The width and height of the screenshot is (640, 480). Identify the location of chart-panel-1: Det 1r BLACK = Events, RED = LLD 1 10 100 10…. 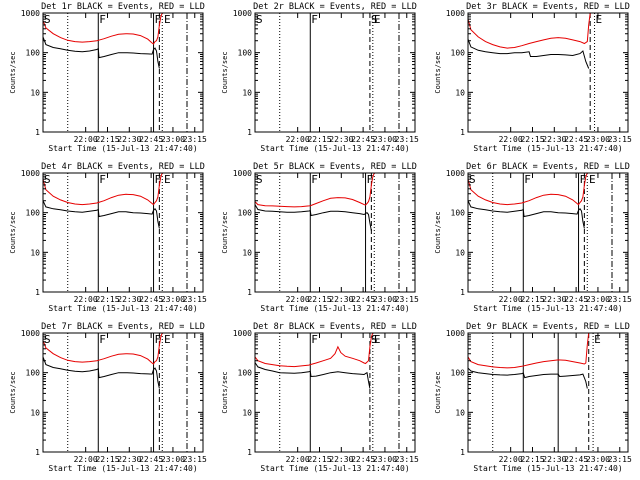
(108, 77).